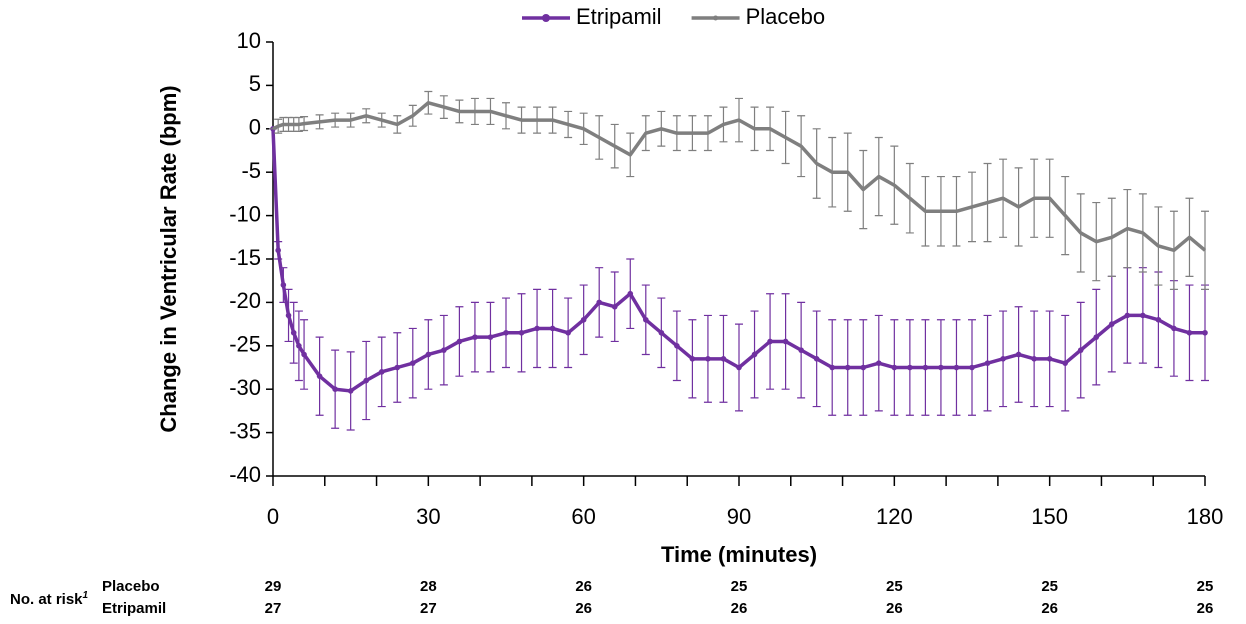  I want to click on risk-label: No. at risk1, so click(49, 599).